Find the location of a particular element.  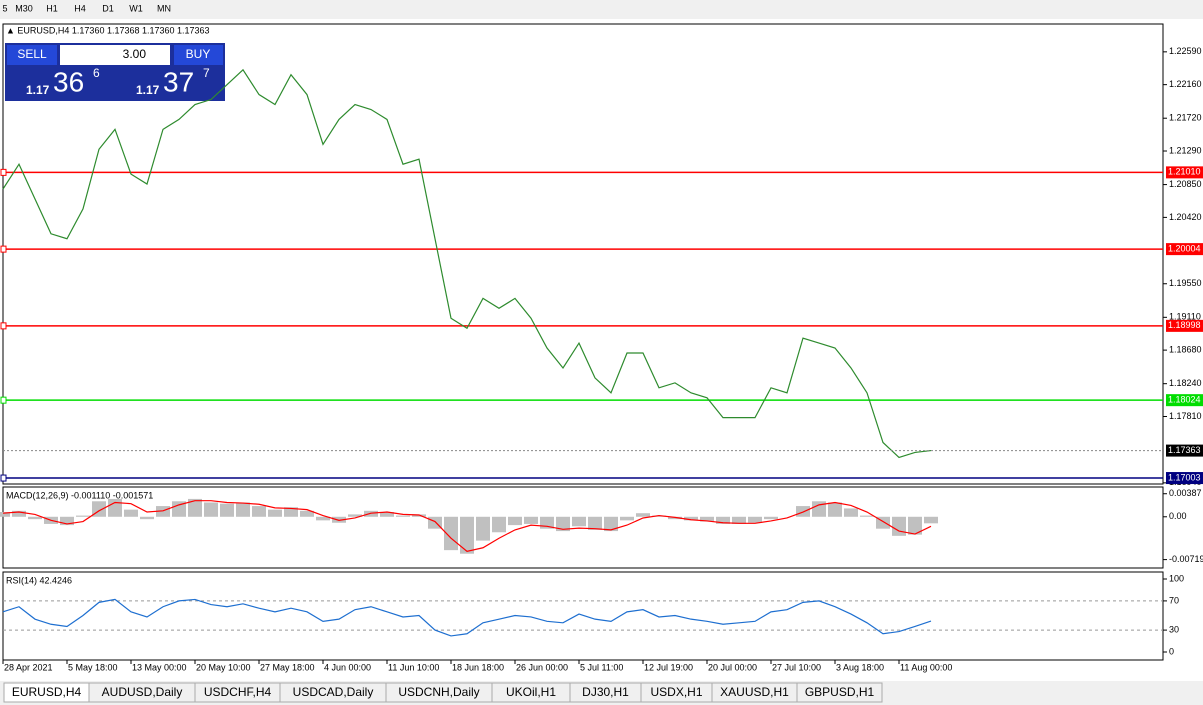

x-tick-label: 18 Jun 18:00 is located at coordinates (478, 667).